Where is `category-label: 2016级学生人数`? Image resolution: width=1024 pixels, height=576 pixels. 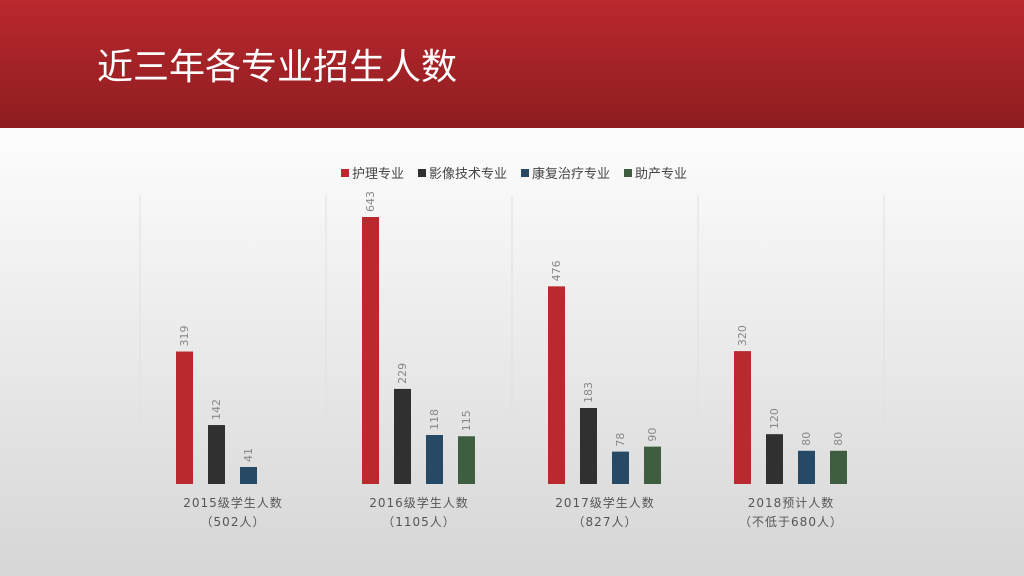 category-label: 2016级学生人数 is located at coordinates (419, 502).